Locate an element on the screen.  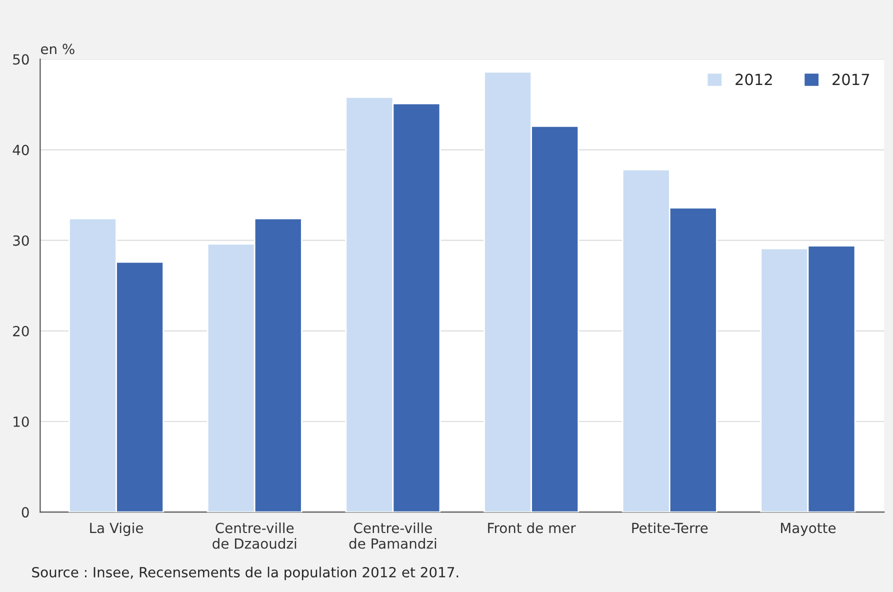
x-tick-label: Mayotte is located at coordinates (808, 529).